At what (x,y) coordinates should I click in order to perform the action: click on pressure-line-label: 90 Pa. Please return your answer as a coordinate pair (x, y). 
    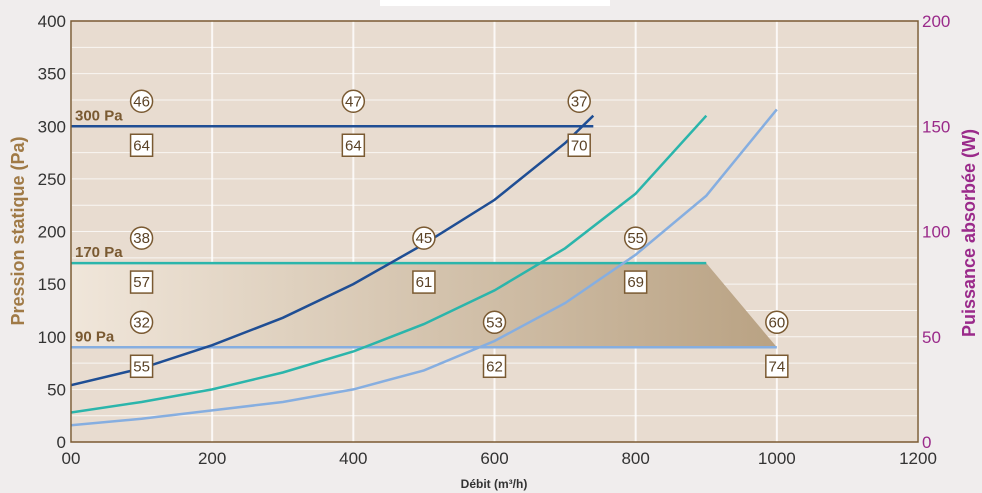
    Looking at the image, I should click on (95, 336).